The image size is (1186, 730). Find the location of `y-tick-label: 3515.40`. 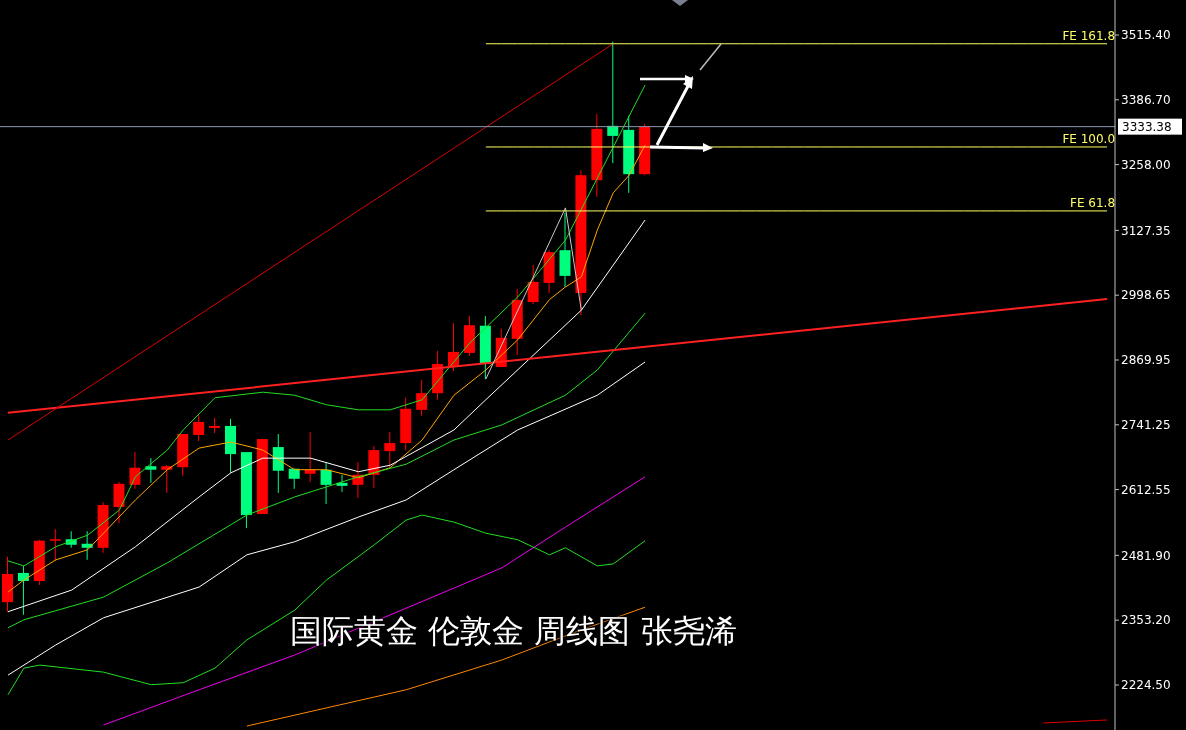

y-tick-label: 3515.40 is located at coordinates (1146, 35).